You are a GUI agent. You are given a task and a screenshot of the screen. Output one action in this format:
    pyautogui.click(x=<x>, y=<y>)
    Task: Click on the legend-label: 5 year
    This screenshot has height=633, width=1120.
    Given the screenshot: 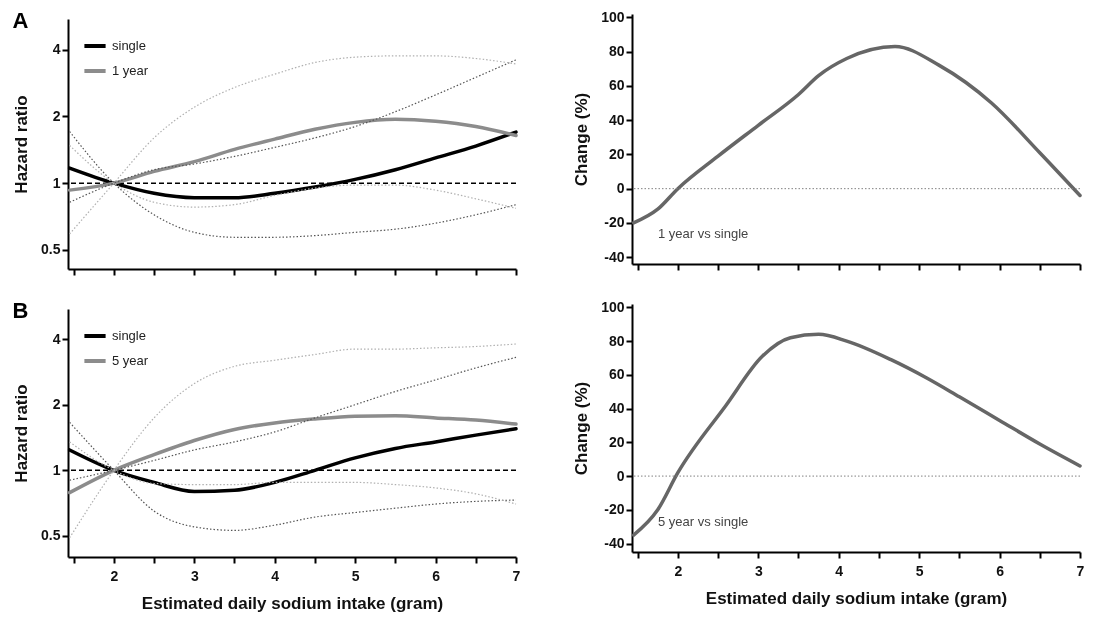 What is the action you would take?
    pyautogui.click(x=130, y=360)
    